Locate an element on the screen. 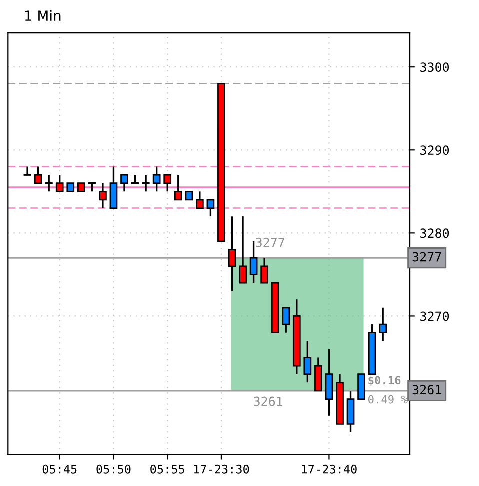 This screenshot has height=486, width=479. x-tick-label: 05:55 is located at coordinates (167, 469).